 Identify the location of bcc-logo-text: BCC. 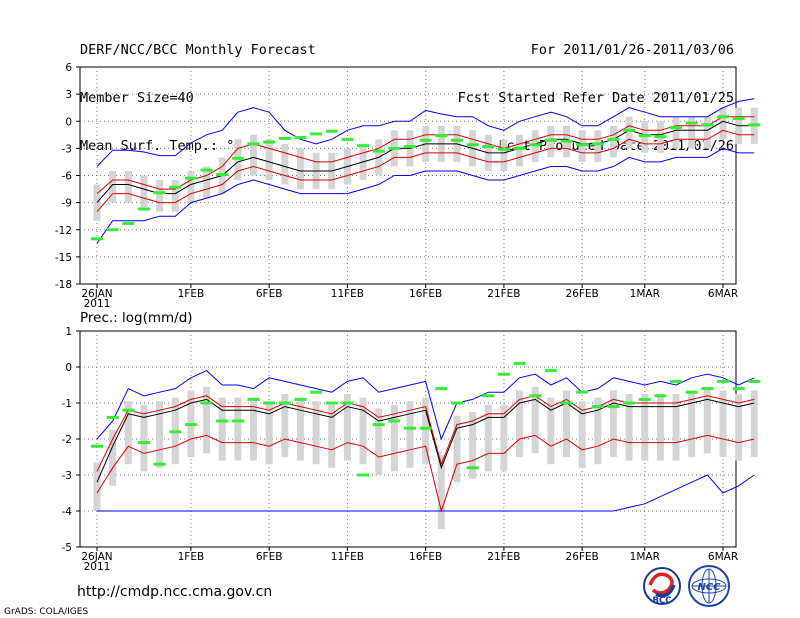
(662, 601).